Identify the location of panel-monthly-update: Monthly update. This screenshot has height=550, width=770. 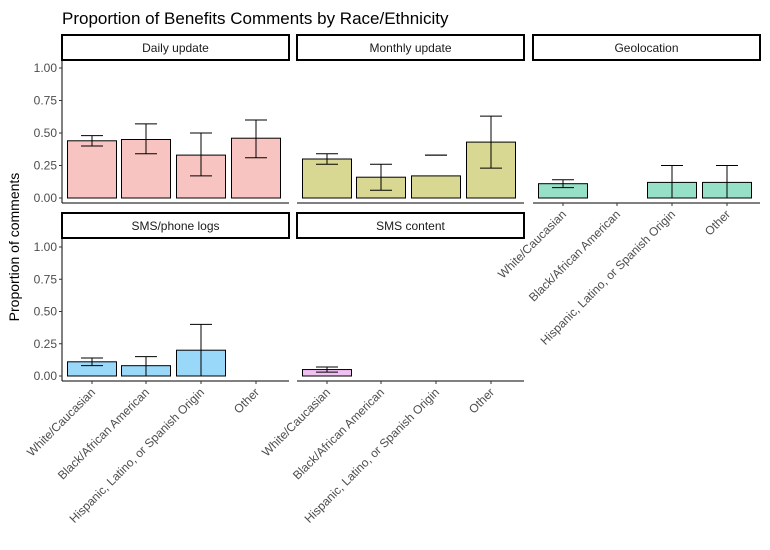
(410, 119).